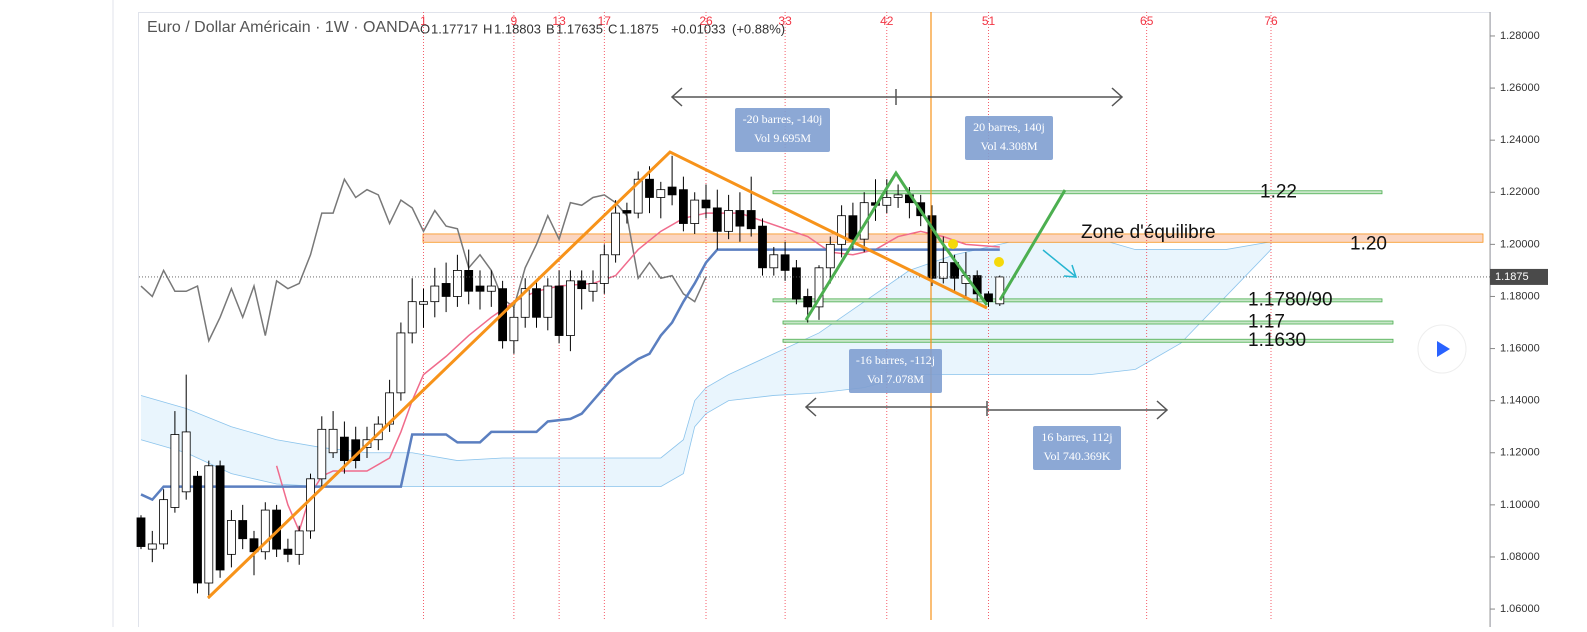 The image size is (1587, 632). What do you see at coordinates (1077, 192) in the screenshot?
I see `level-line` at bounding box center [1077, 192].